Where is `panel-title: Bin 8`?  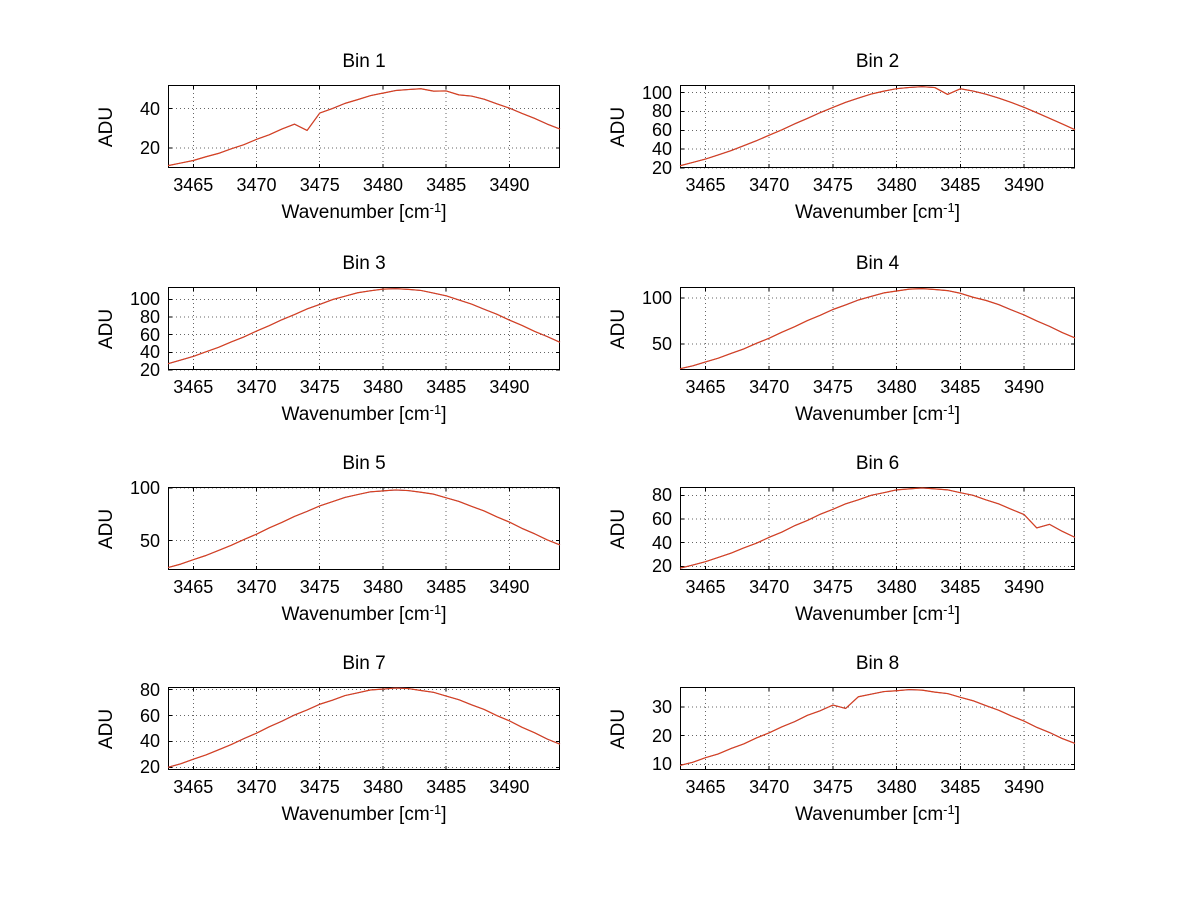
panel-title: Bin 8 is located at coordinates (877, 663).